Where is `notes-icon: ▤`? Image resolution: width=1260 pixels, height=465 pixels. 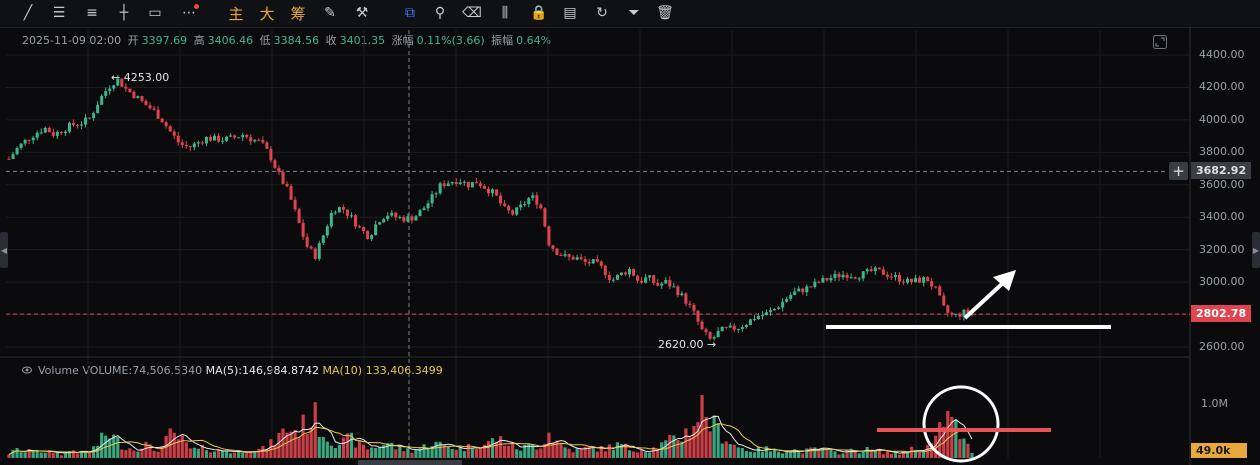 notes-icon: ▤ is located at coordinates (570, 13).